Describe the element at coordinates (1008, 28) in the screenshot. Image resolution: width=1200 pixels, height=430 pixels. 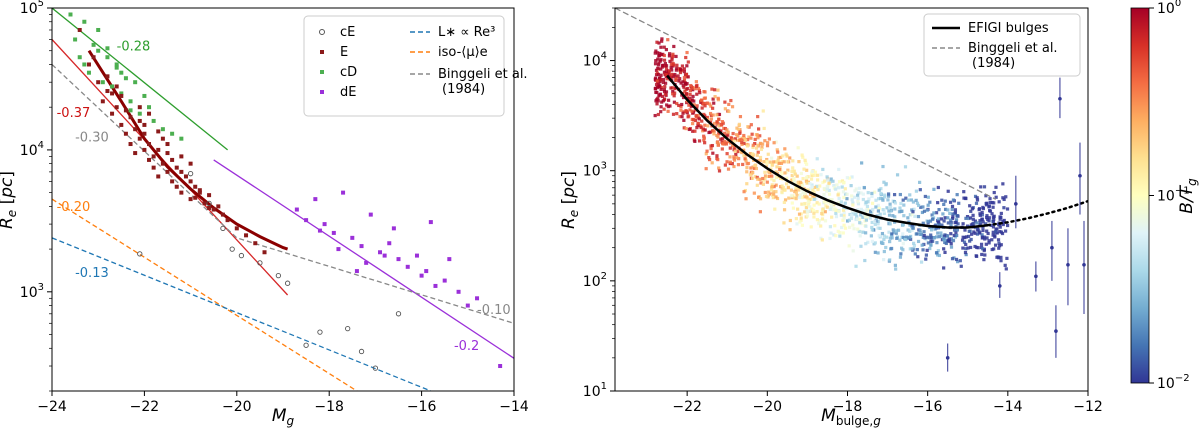
I see `right-legend-label-0: EFIGI bulges` at that location.